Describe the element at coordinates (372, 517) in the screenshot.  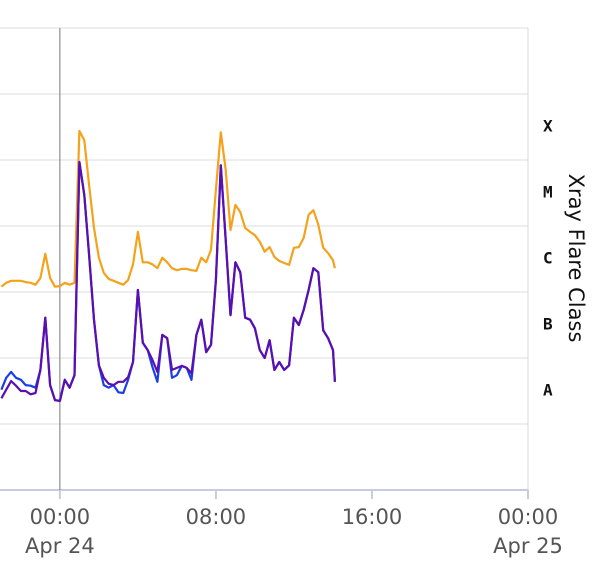
I see `x-tick-label: 16:00` at that location.